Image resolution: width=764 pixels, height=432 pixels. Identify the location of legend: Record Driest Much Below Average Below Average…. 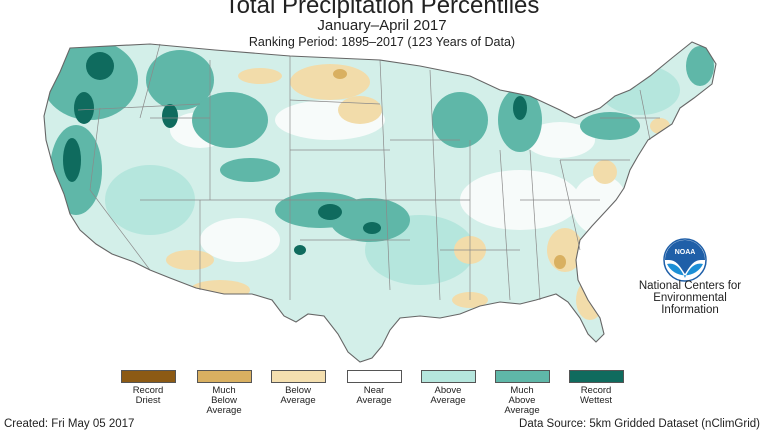
(372, 395).